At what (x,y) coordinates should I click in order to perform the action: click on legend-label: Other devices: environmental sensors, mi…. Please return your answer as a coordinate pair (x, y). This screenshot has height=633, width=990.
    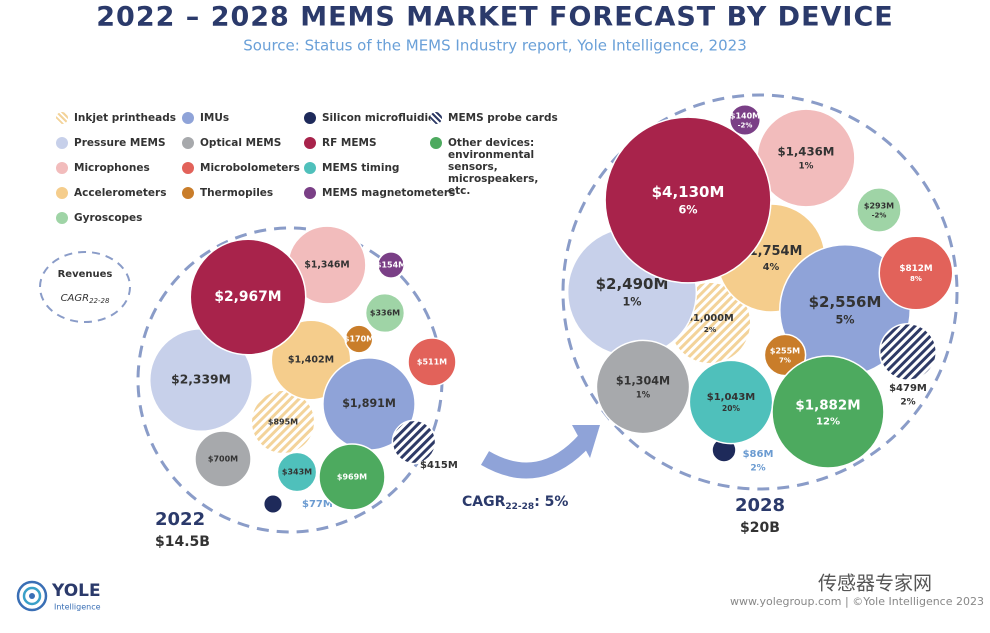
    Looking at the image, I should click on (493, 167).